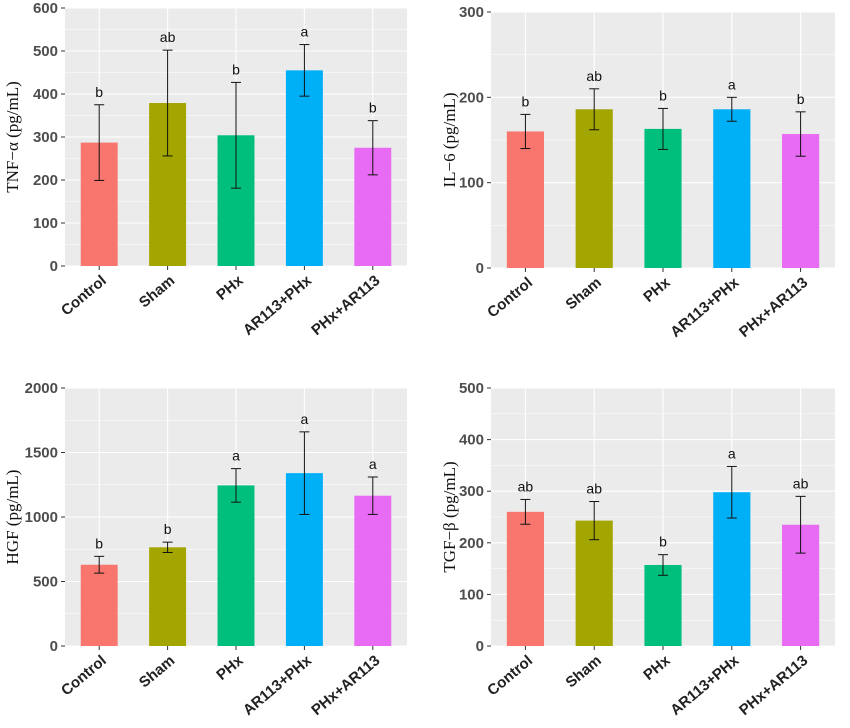  Describe the element at coordinates (373, 570) in the screenshot. I see `bar-phx-ar113` at that location.